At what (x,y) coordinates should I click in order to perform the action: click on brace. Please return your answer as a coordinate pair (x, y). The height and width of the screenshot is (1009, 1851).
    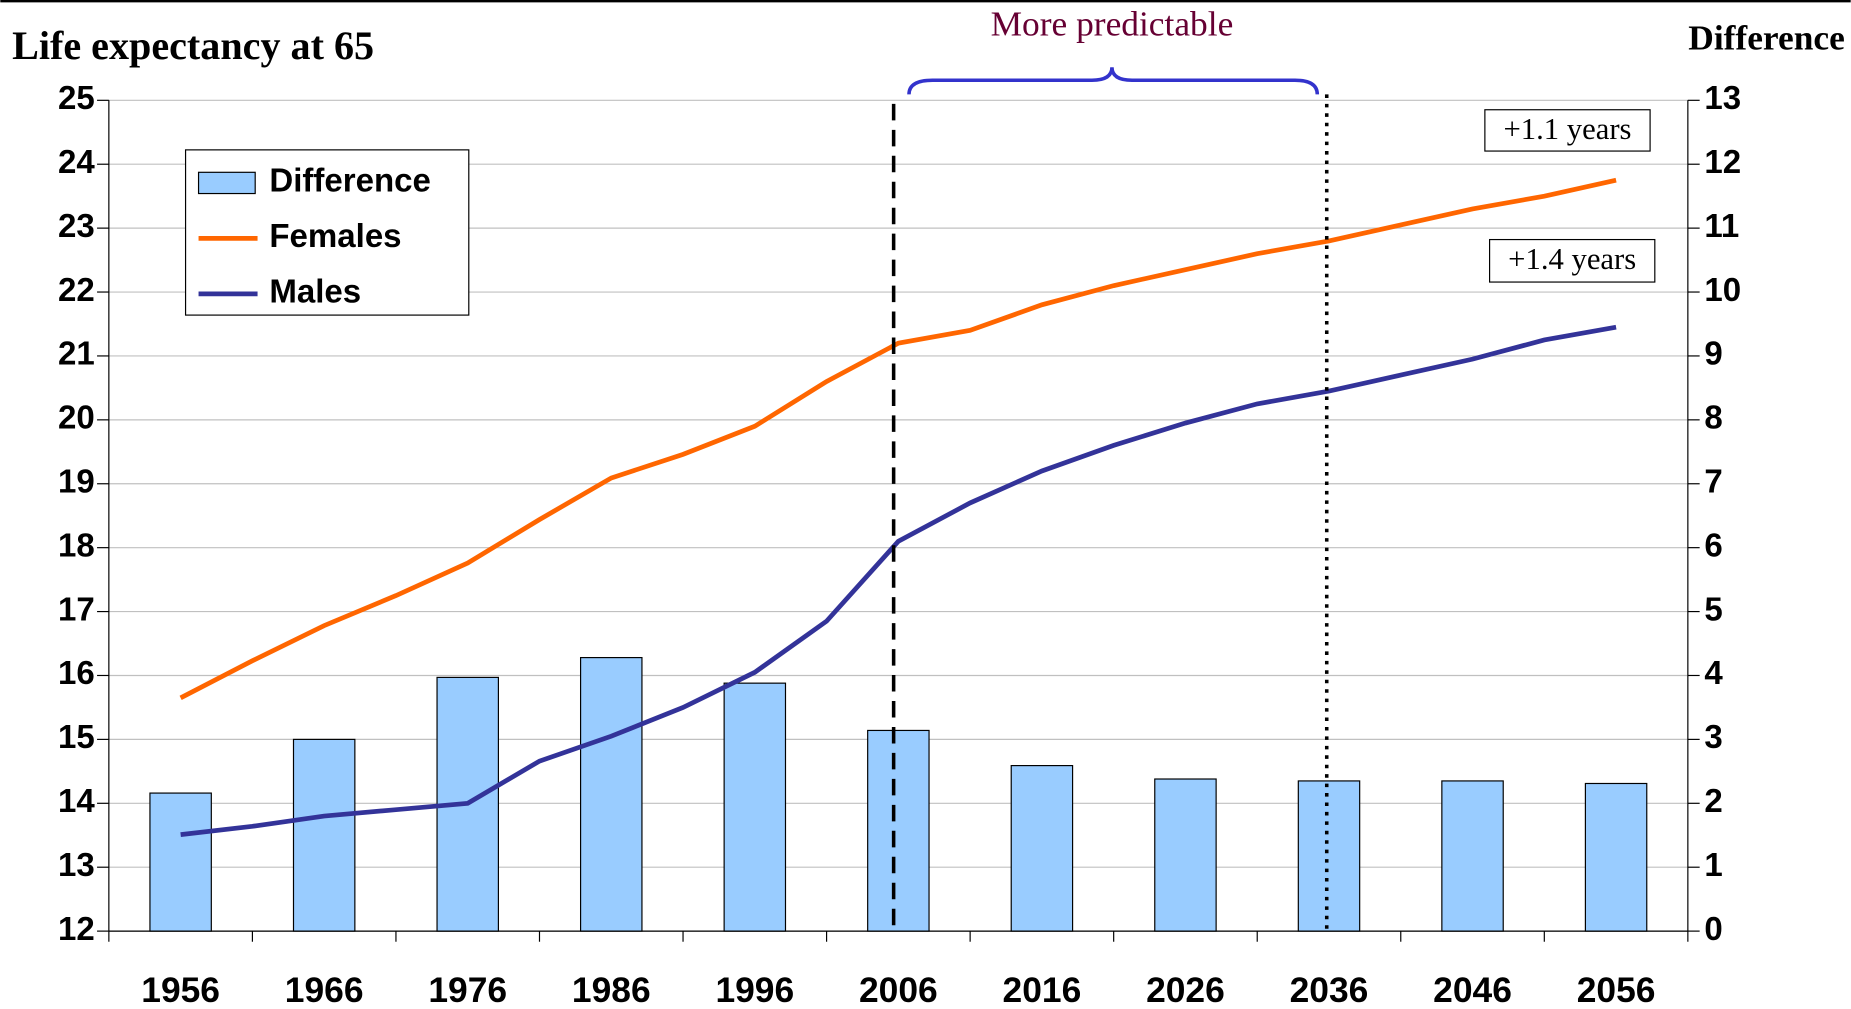
    Looking at the image, I should click on (1113, 81).